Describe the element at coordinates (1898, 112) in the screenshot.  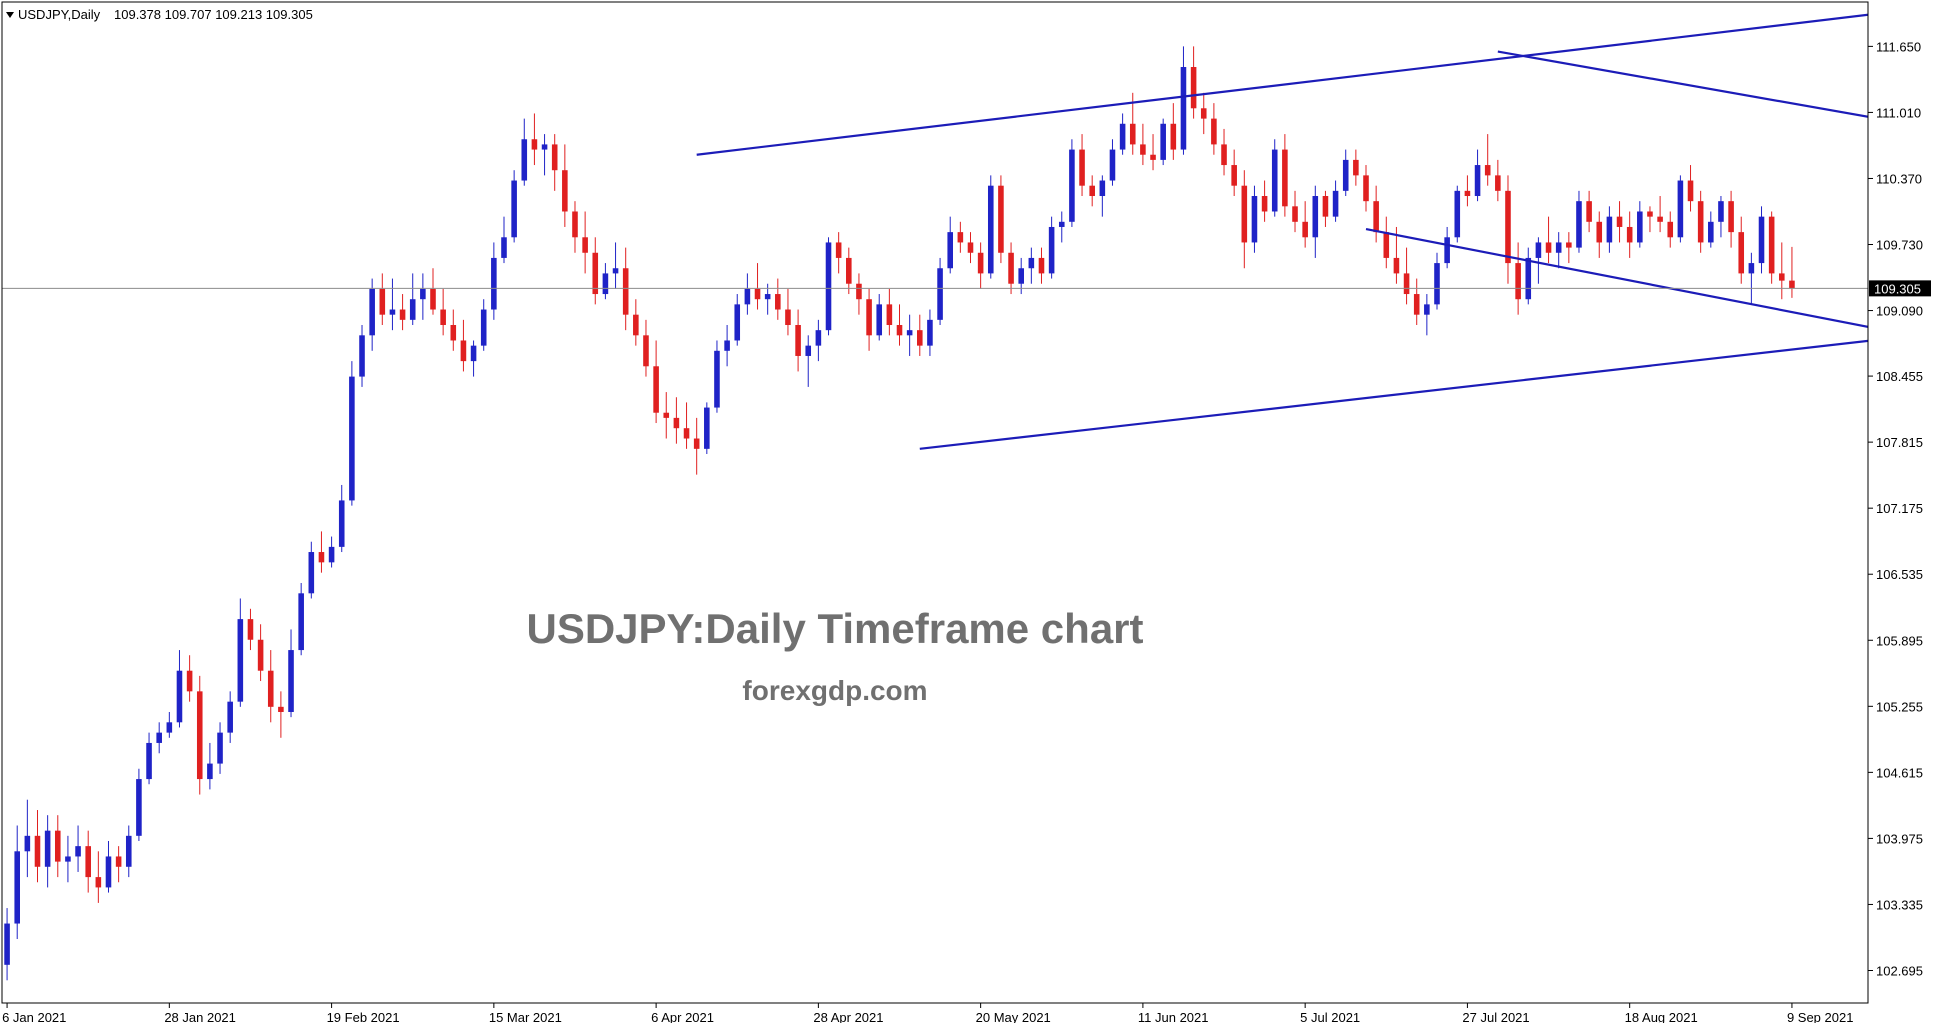
I see `y-tick-label: 111.010` at that location.